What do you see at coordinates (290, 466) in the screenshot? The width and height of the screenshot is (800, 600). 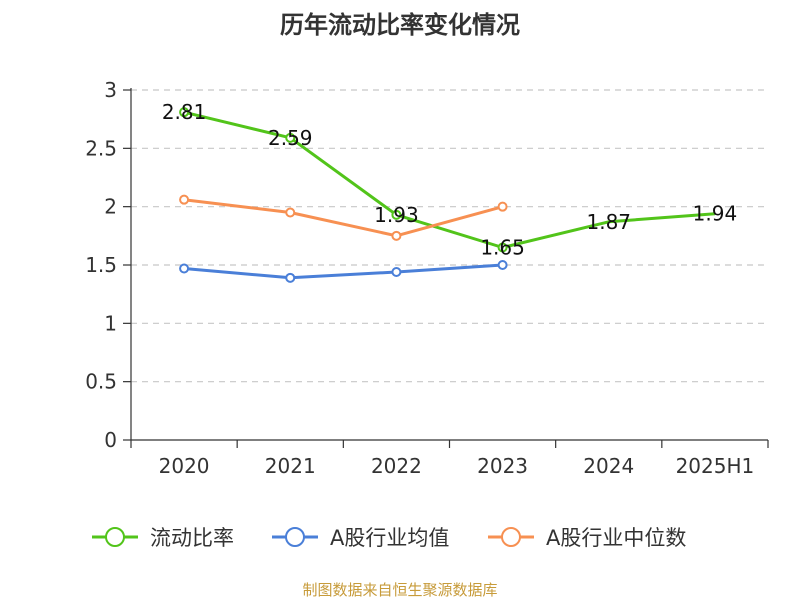 I see `x-tick-label: 2021` at bounding box center [290, 466].